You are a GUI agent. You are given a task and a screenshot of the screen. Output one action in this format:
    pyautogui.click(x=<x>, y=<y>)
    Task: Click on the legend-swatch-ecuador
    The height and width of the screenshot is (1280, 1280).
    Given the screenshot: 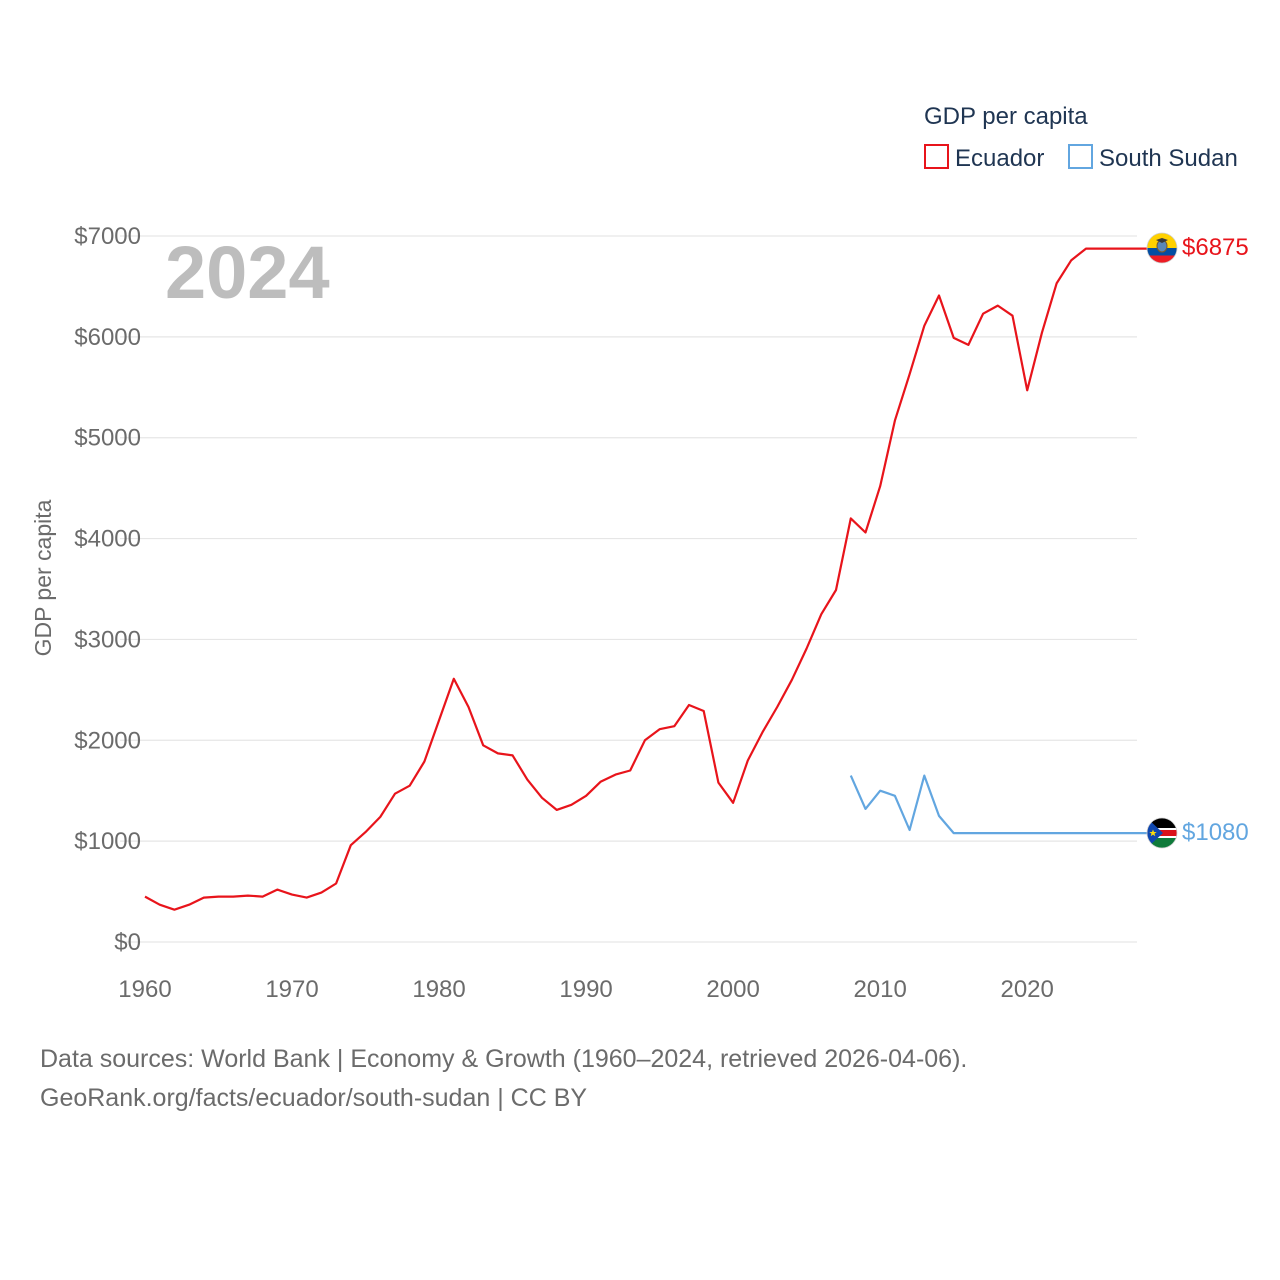 What is the action you would take?
    pyautogui.click(x=936, y=156)
    